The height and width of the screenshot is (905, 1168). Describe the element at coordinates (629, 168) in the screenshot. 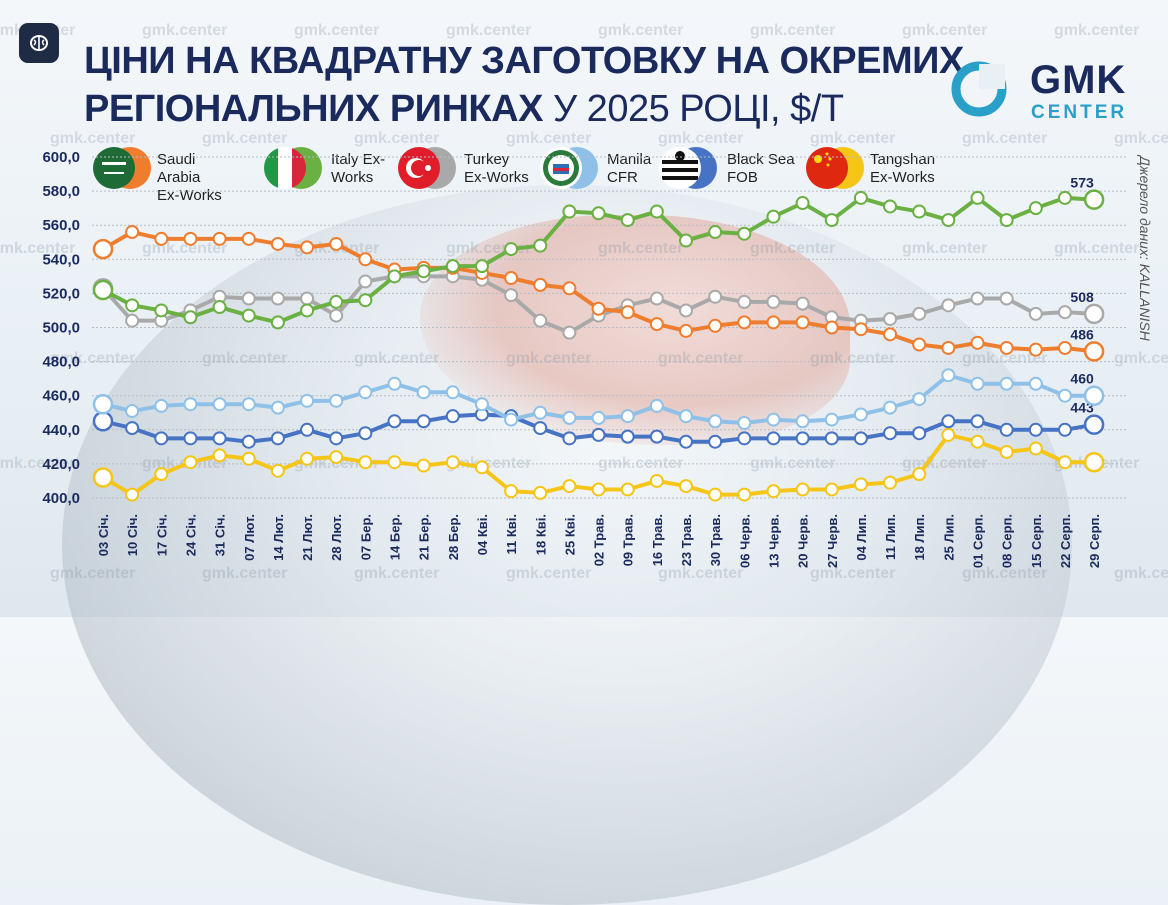

I see `legend-label: Manila CFR` at that location.